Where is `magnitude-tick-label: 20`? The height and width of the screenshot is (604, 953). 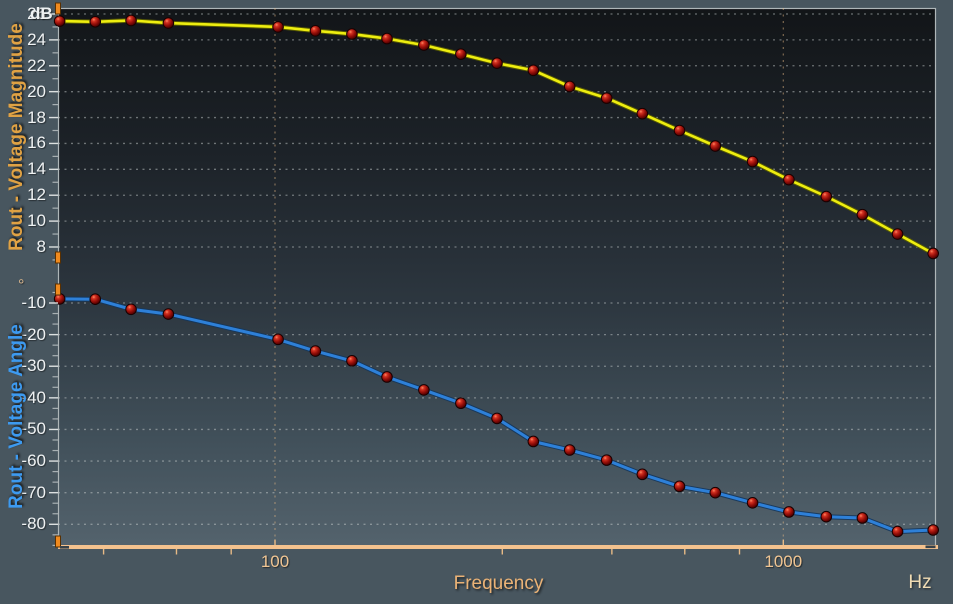
magnitude-tick-label: 20 is located at coordinates (36, 91).